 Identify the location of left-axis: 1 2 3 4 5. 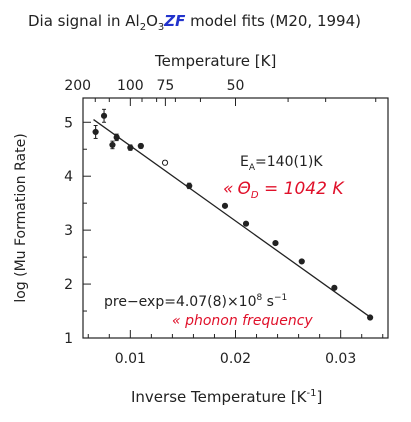
(77, 231).